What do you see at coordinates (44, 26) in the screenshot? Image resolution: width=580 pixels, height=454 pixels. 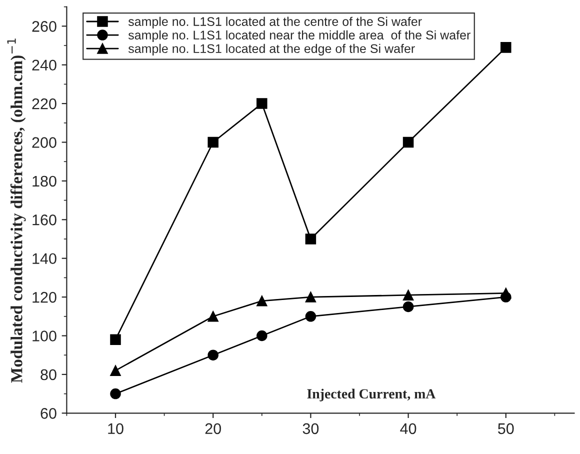 I see `y-tick-label: 260` at bounding box center [44, 26].